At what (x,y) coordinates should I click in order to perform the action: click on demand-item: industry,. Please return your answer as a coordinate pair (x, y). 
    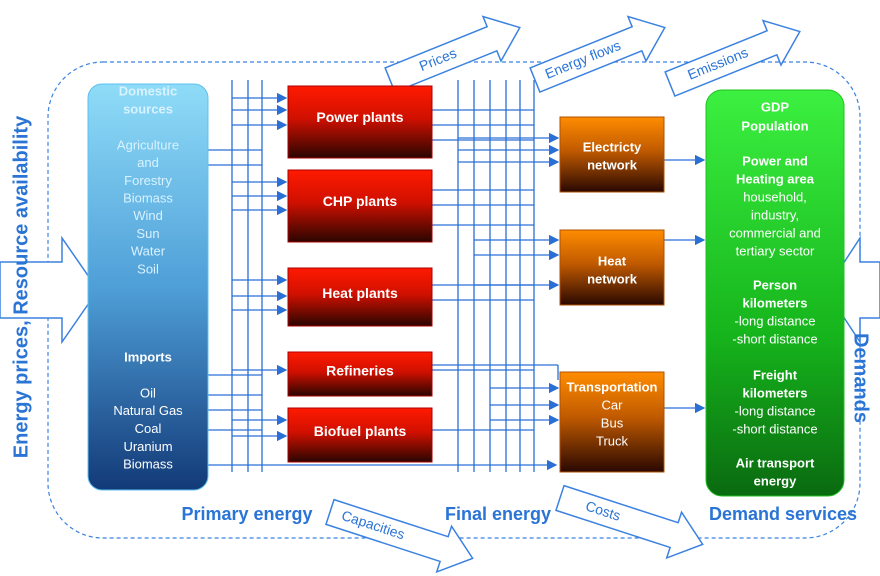
    Looking at the image, I should click on (775, 214).